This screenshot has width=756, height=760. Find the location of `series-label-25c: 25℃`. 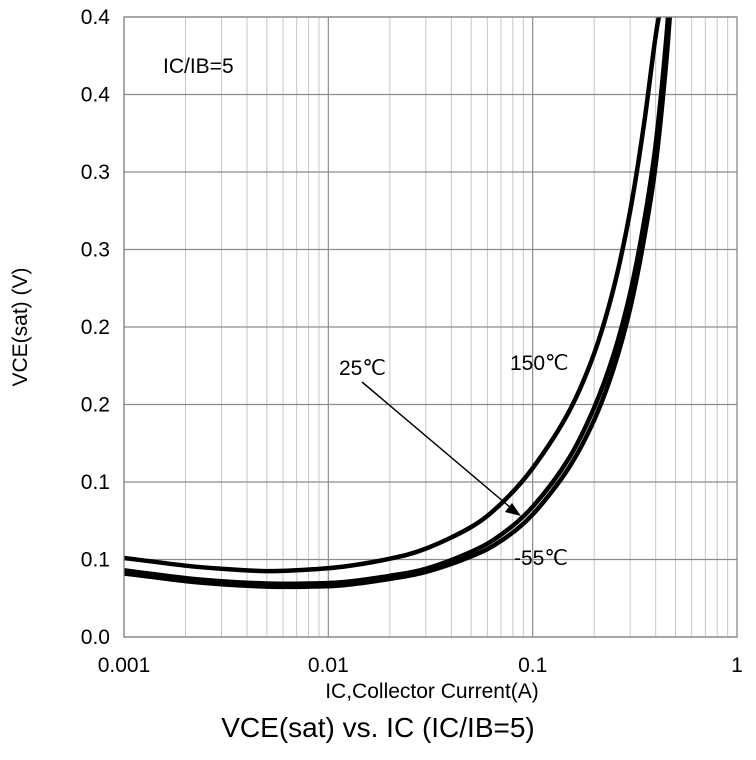

series-label-25c: 25℃ is located at coordinates (362, 368).